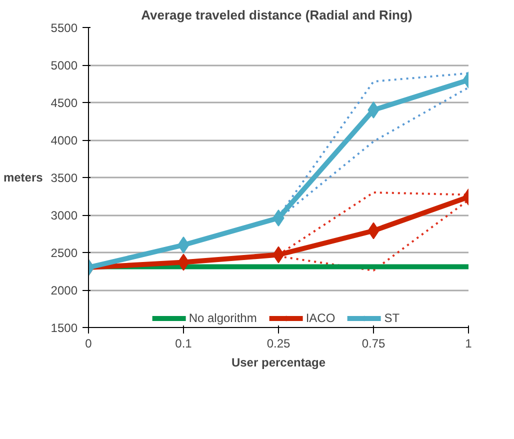 The image size is (514, 439). What do you see at coordinates (278, 343) in the screenshot?
I see `x-tick-label: 0.25` at bounding box center [278, 343].